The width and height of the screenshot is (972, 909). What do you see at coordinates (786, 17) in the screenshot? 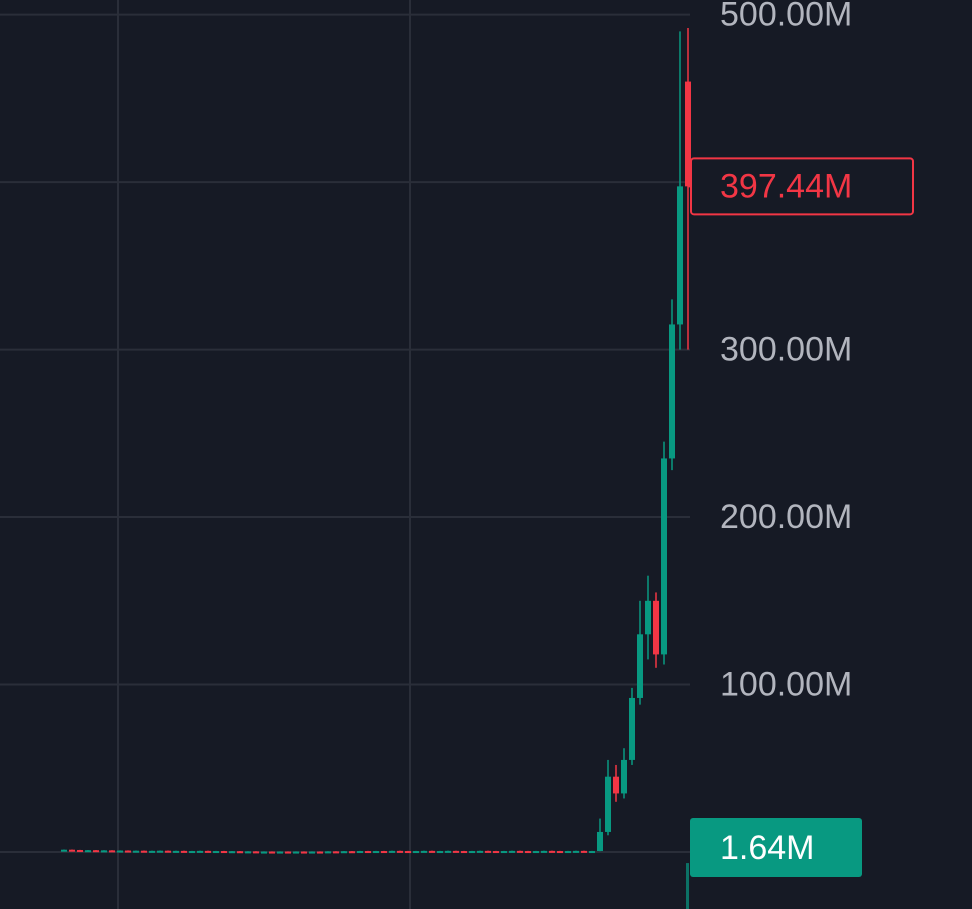
I see `y-tick-label: 500.00M` at bounding box center [786, 17].